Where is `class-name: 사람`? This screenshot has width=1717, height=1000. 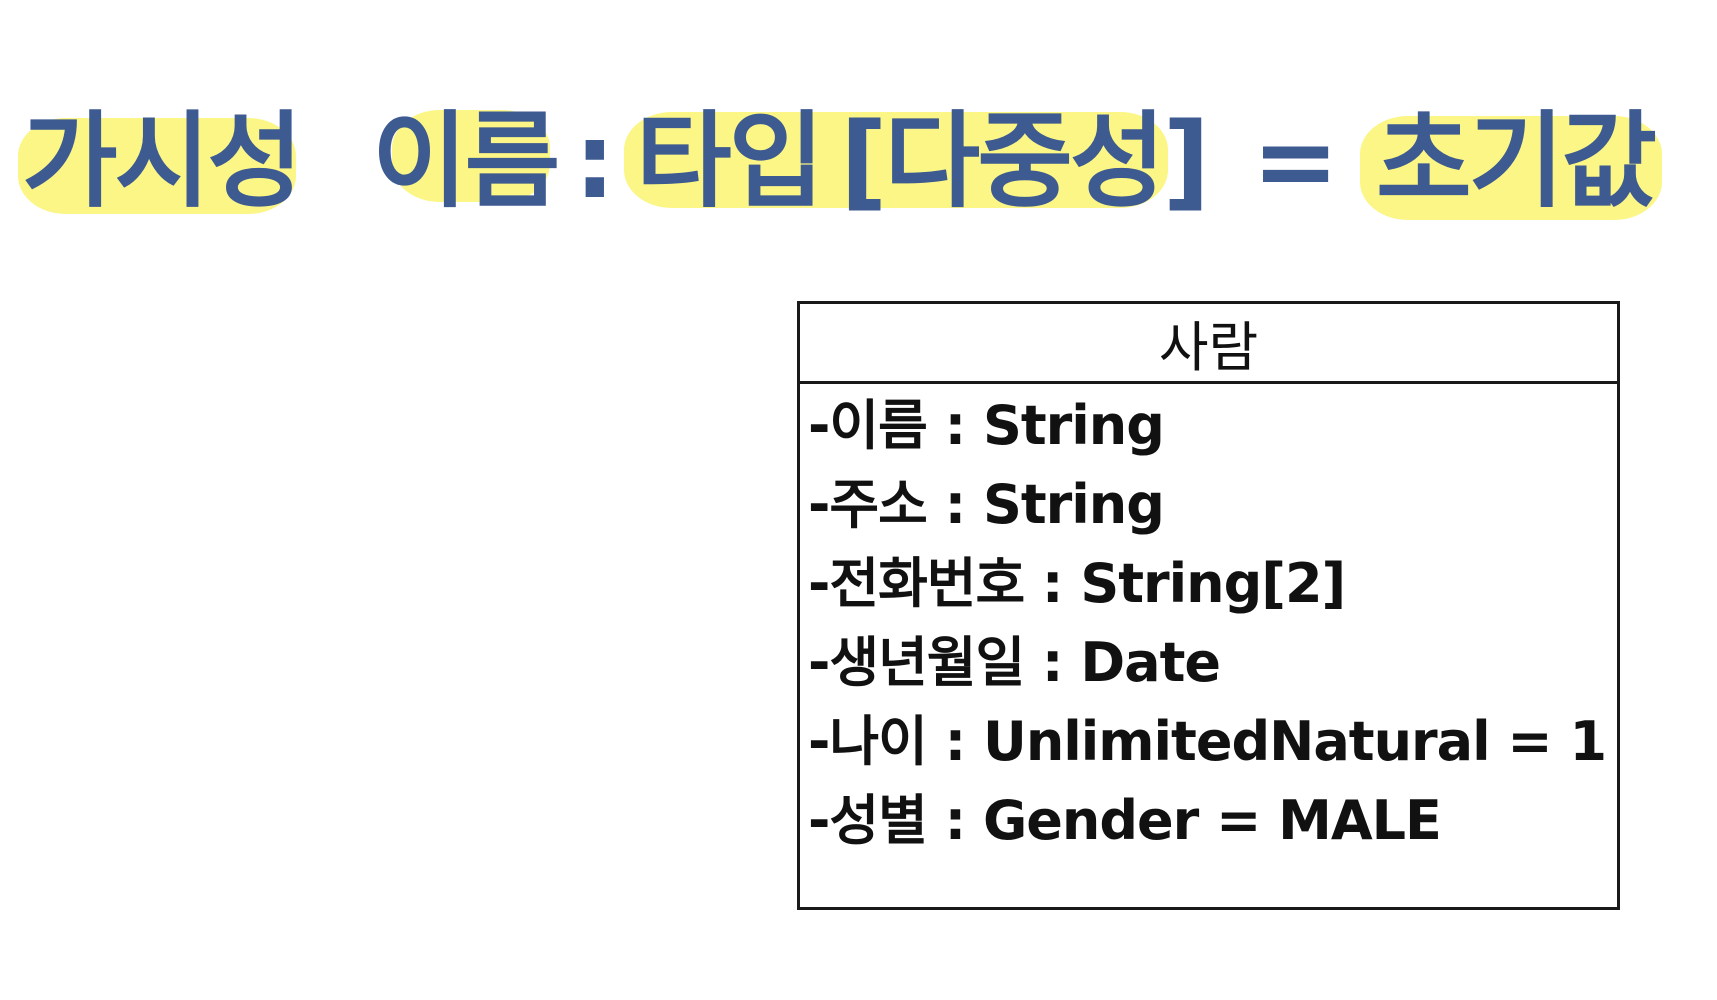
class-name: 사람 is located at coordinates (1208, 344).